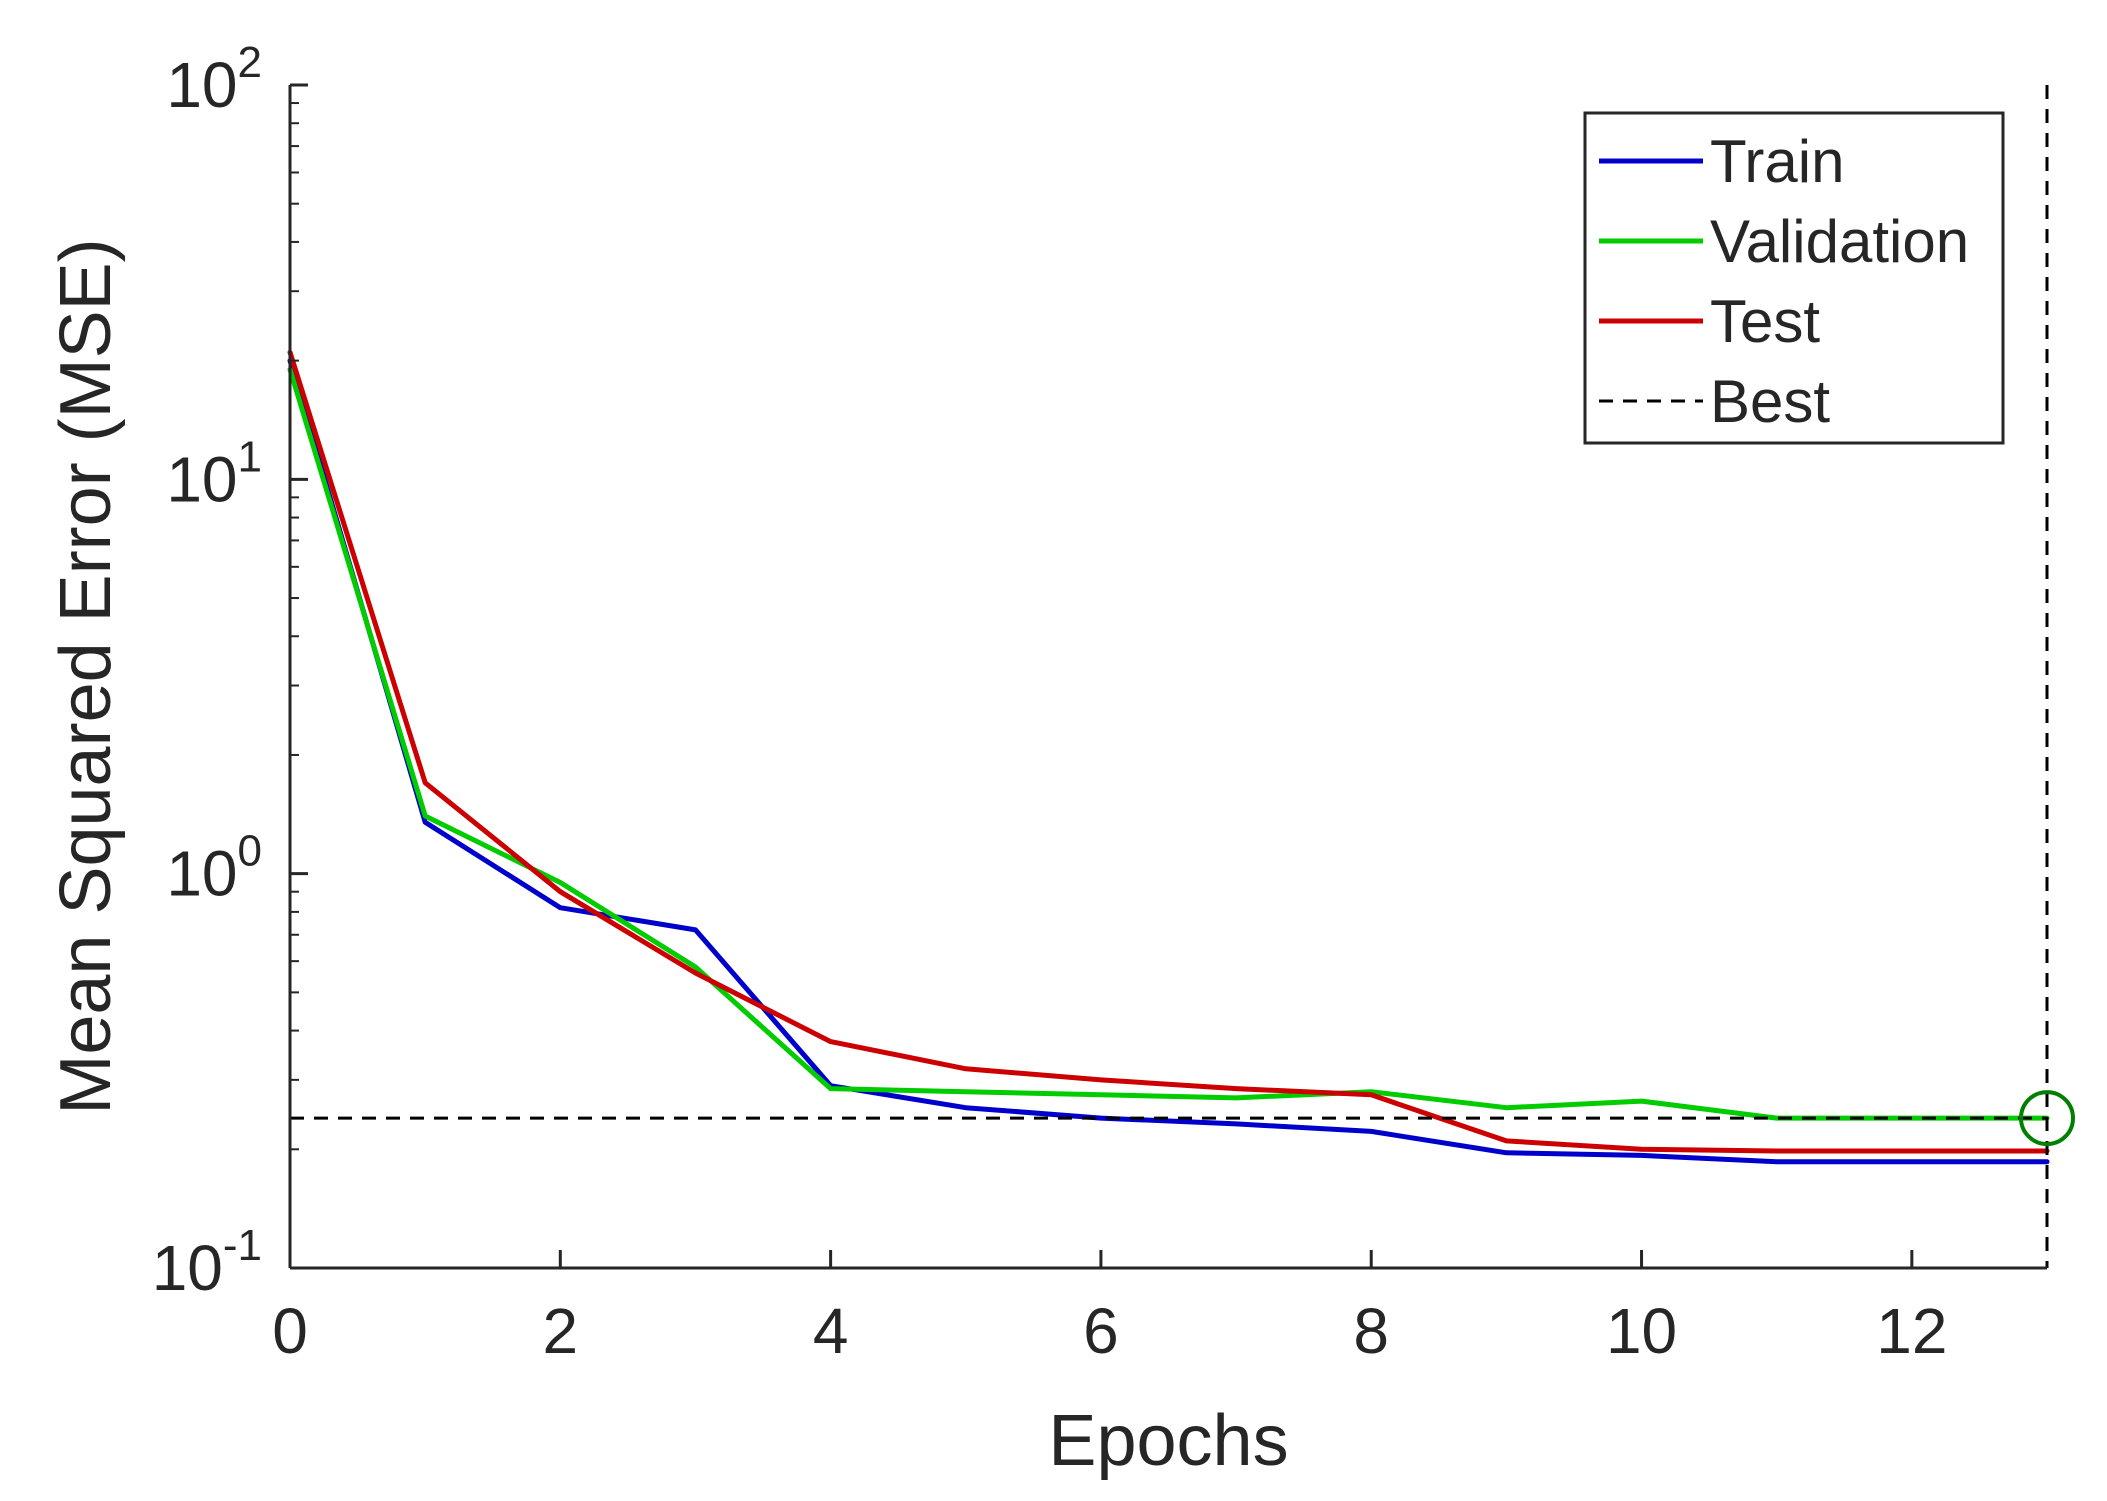 The image size is (2107, 1501). Describe the element at coordinates (1770, 401) in the screenshot. I see `legend-label-best: Best` at that location.